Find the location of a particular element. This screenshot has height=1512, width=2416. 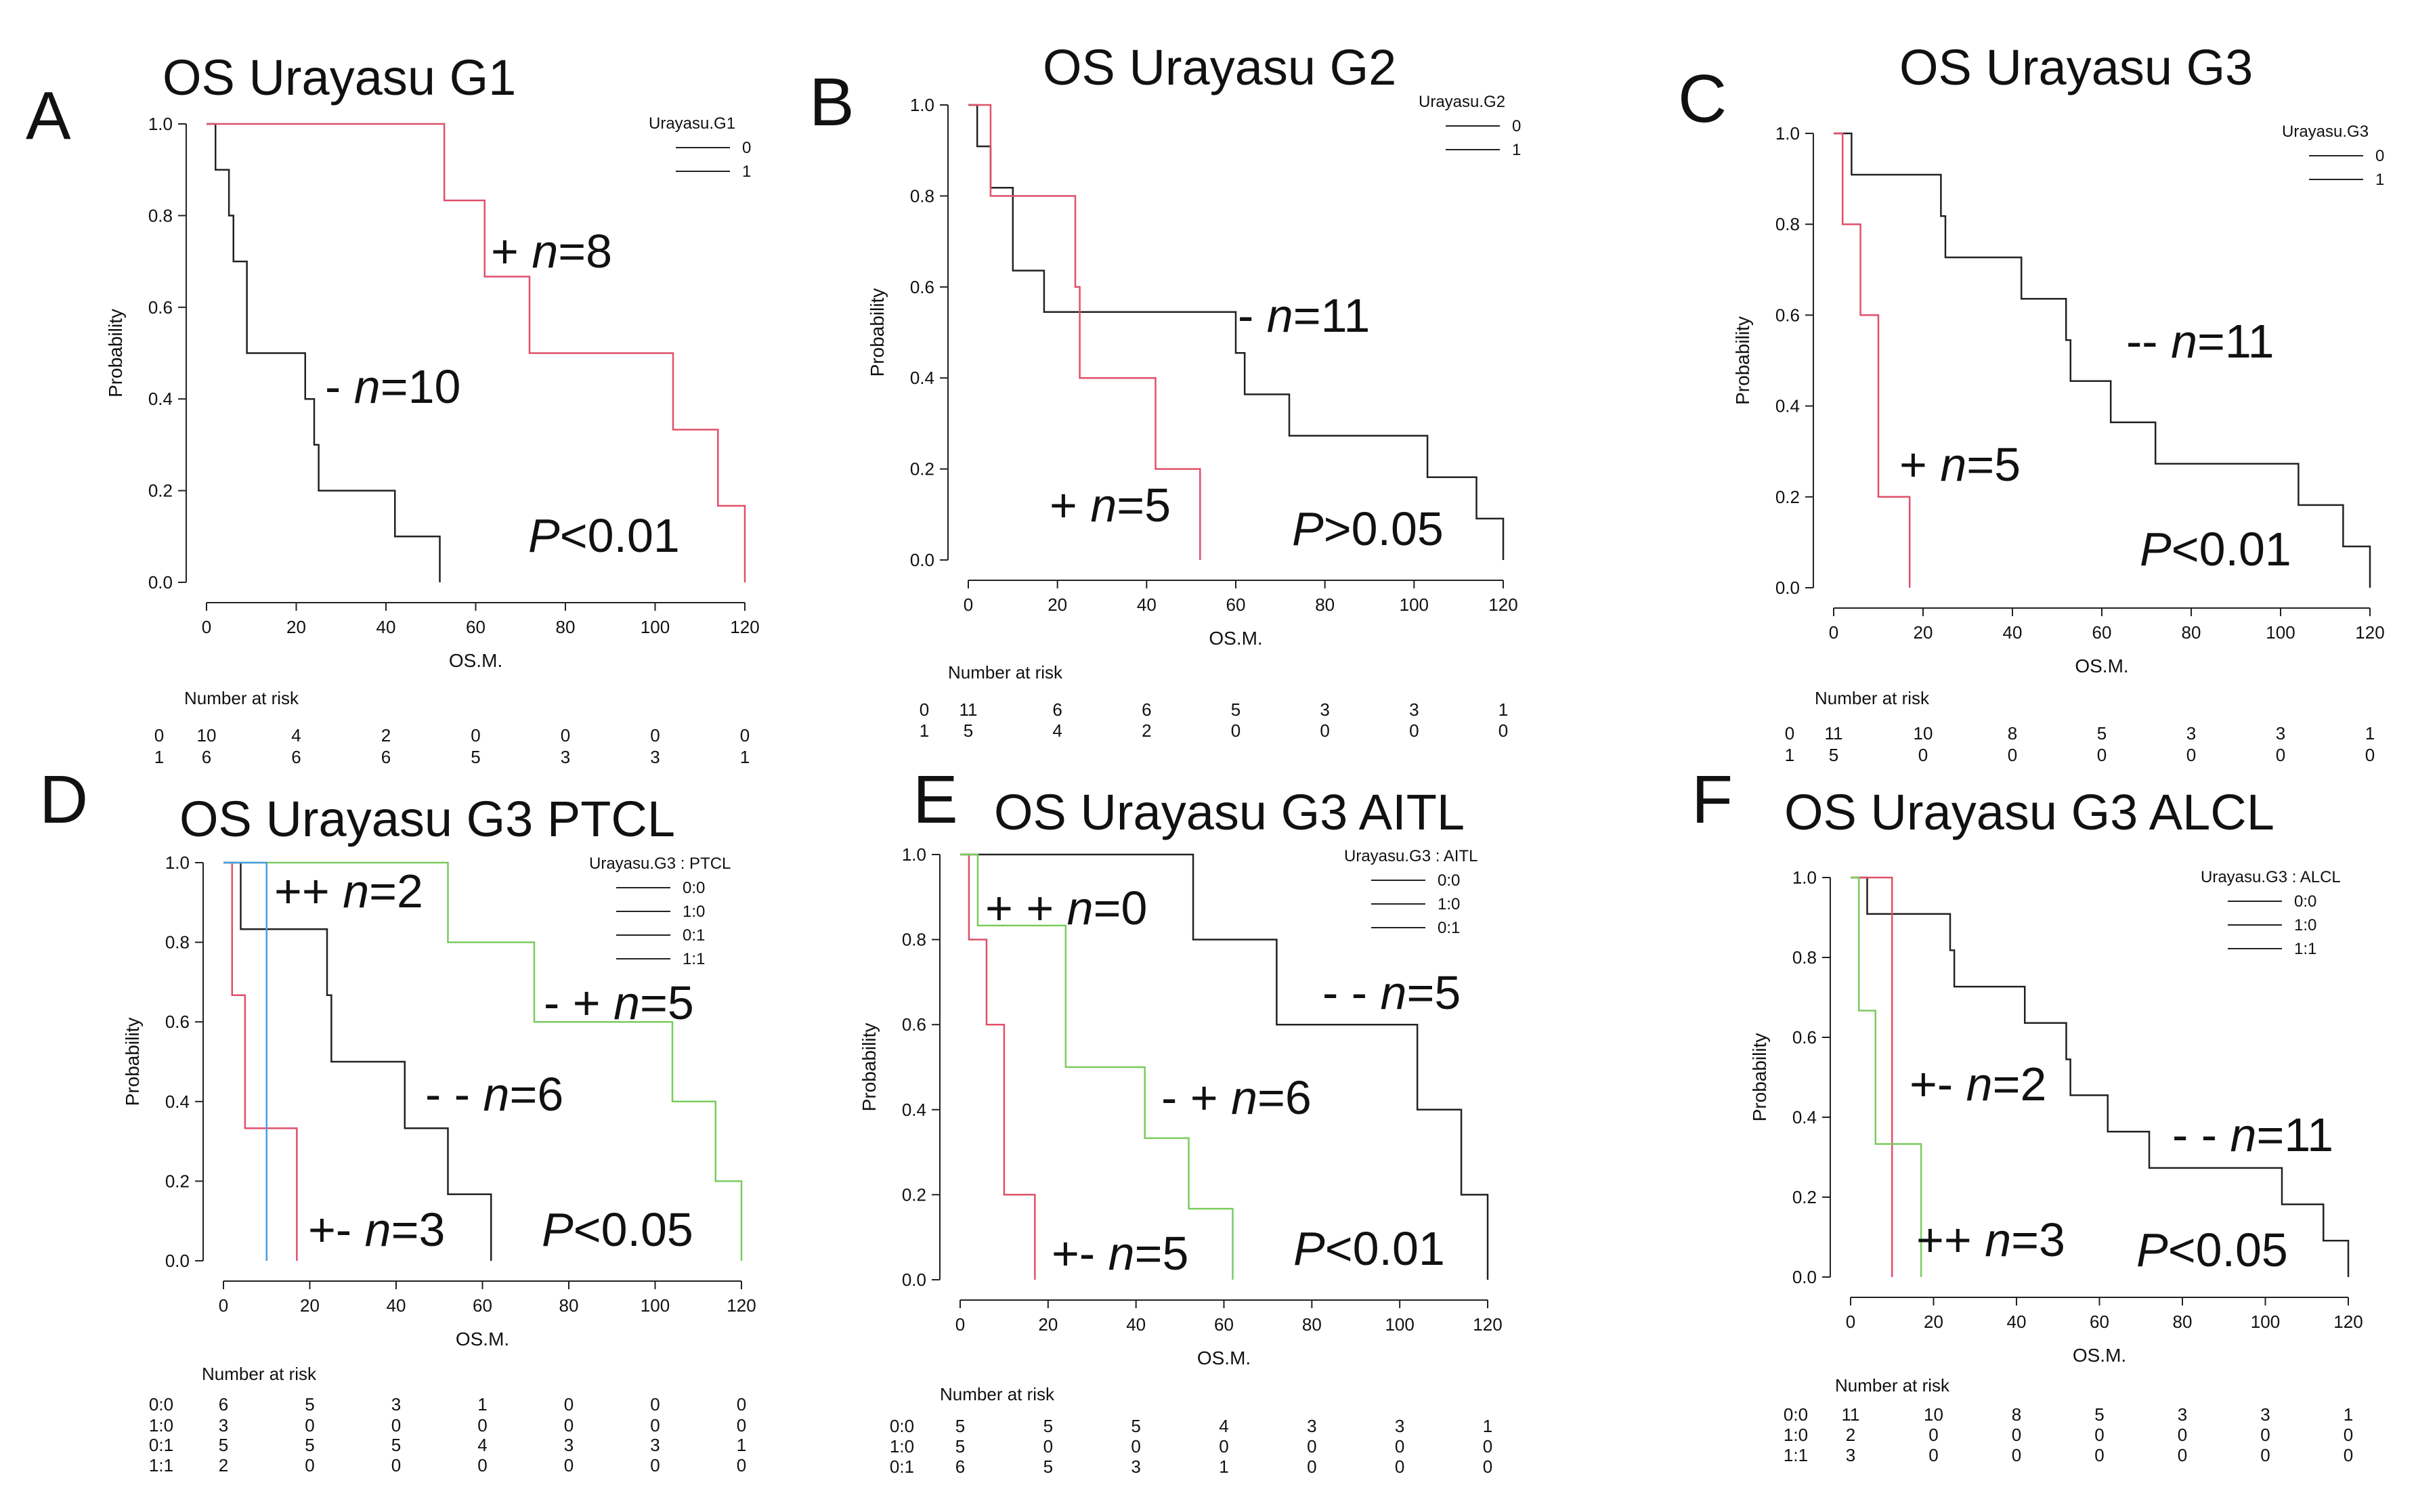

risk-row-label: 1 is located at coordinates (1789, 755).